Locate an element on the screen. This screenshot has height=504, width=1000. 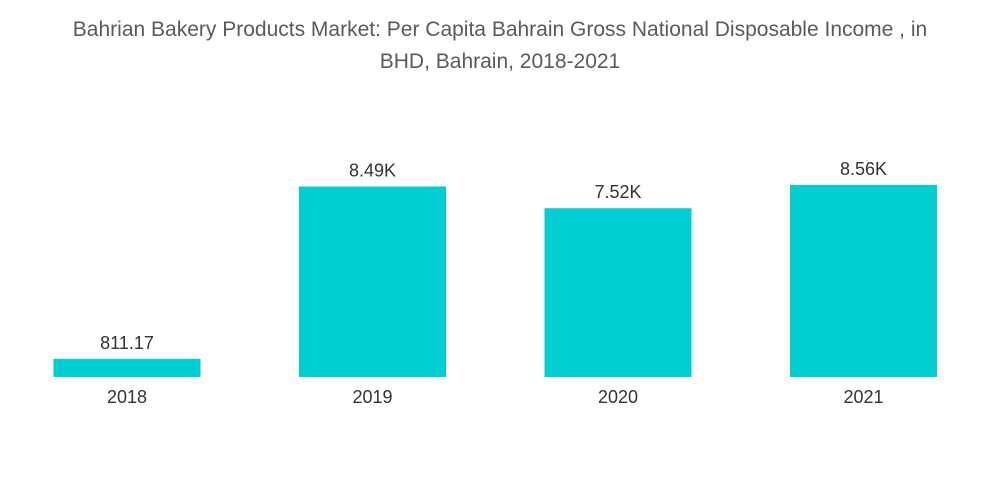
data-label-2019: 8.49K is located at coordinates (372, 170).